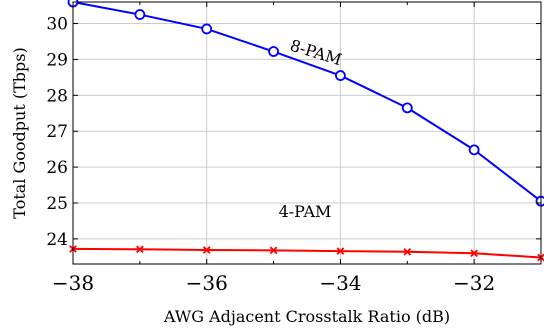 Image resolution: width=544 pixels, height=331 pixels. What do you see at coordinates (19, 132) in the screenshot?
I see `y-axis-label: Total Goodput (Tbps)` at bounding box center [19, 132].